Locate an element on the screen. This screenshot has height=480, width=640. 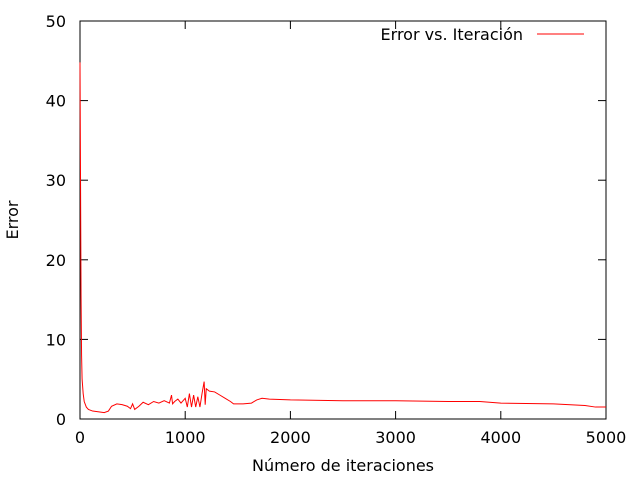
legend-label: Error vs. Iteración is located at coordinates (452, 34).